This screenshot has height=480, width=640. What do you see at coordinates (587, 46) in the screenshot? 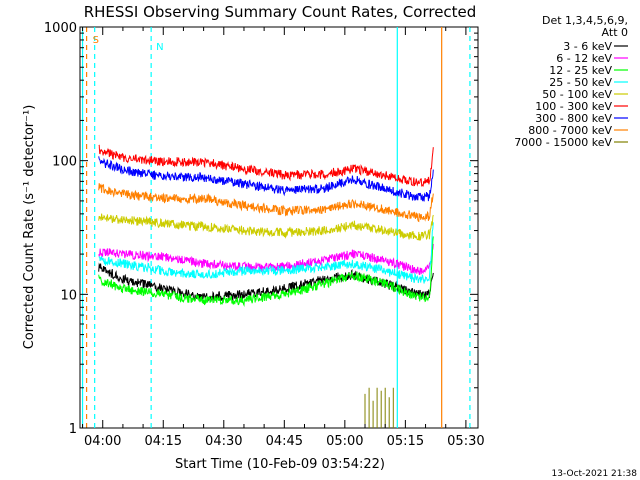
I see `legend-entry: 3 - 6 keV` at bounding box center [587, 46].